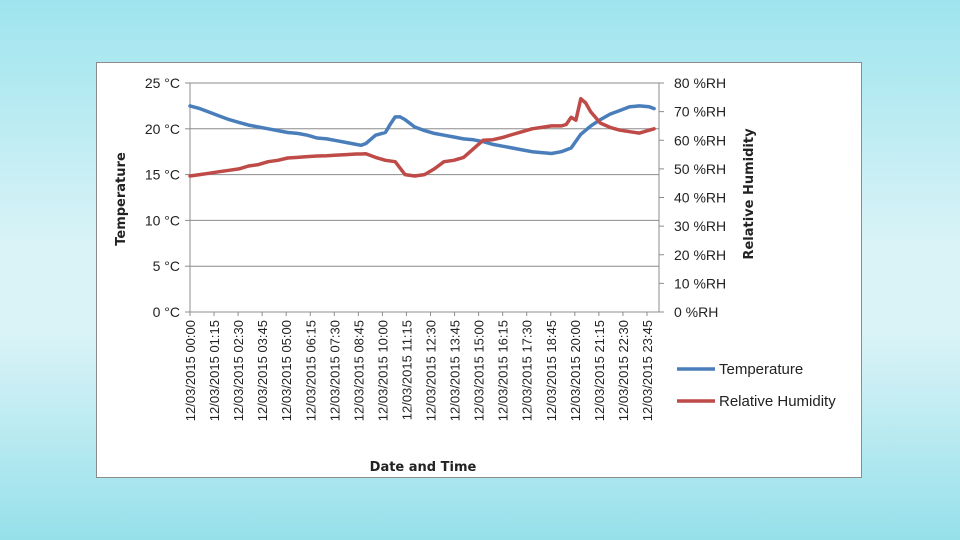  I want to click on legend-label-humidity: Relative Humidity, so click(777, 401).